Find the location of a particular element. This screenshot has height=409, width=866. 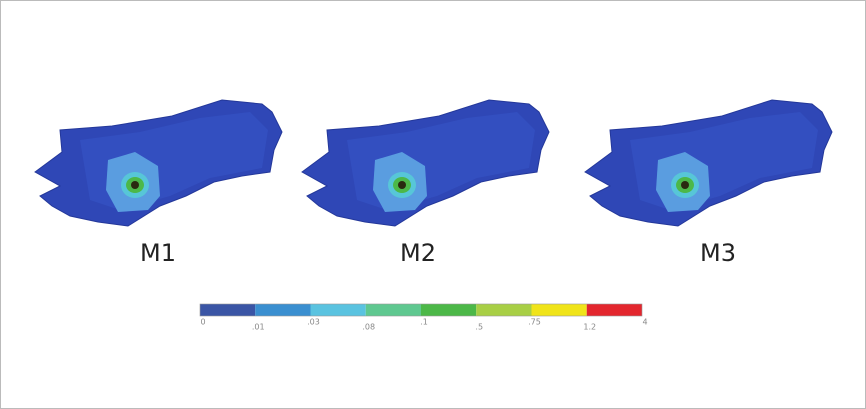

colorbar-label: .5 is located at coordinates (479, 327).